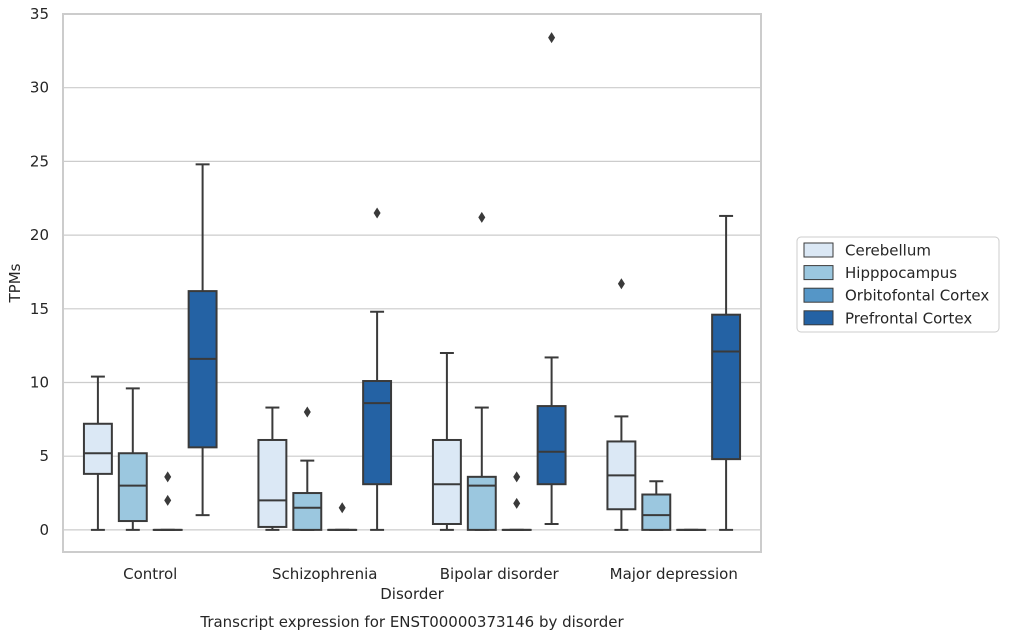 Image resolution: width=1009 pixels, height=639 pixels. What do you see at coordinates (39, 14) in the screenshot?
I see `y-tick-label: 35` at bounding box center [39, 14].